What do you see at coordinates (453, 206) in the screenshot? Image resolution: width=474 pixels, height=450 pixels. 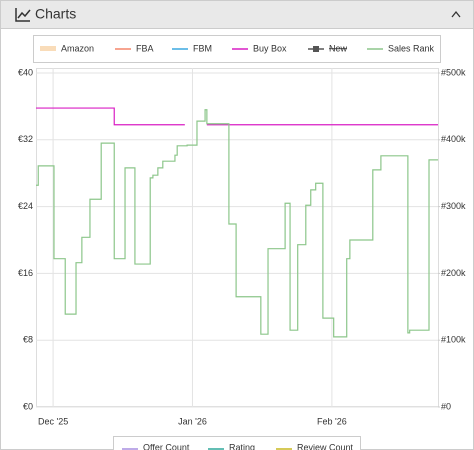 I see `y2-tick-label: #300k` at bounding box center [453, 206].